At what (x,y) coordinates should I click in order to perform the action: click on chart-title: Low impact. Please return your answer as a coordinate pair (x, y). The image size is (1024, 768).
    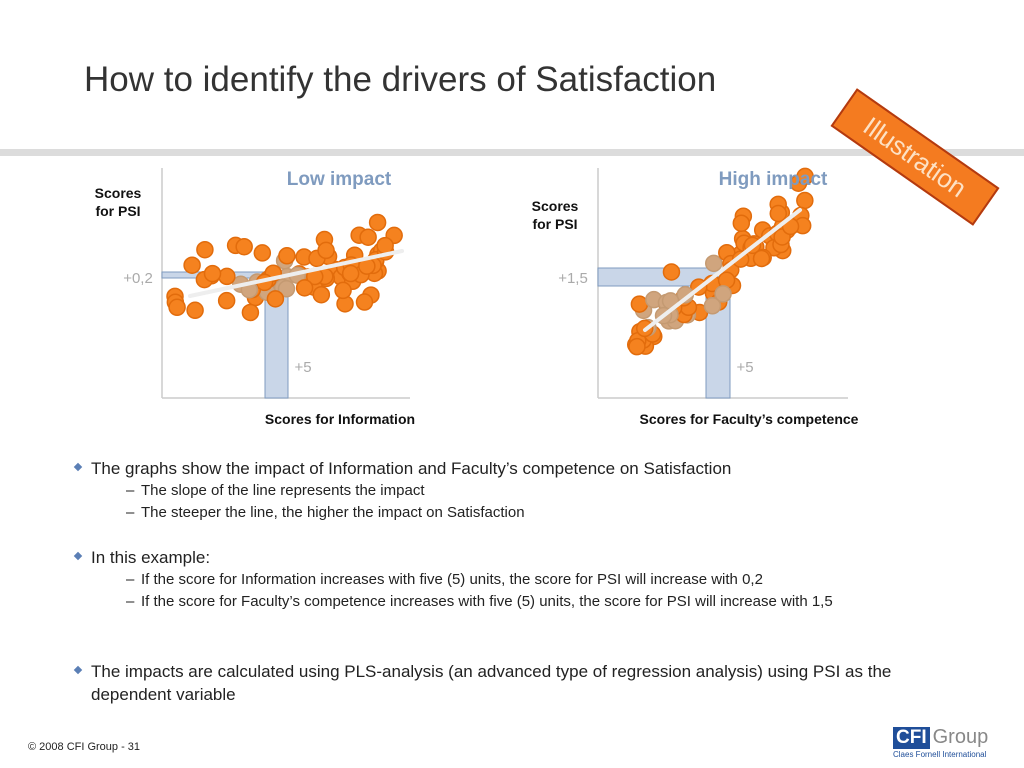
    Looking at the image, I should click on (339, 179).